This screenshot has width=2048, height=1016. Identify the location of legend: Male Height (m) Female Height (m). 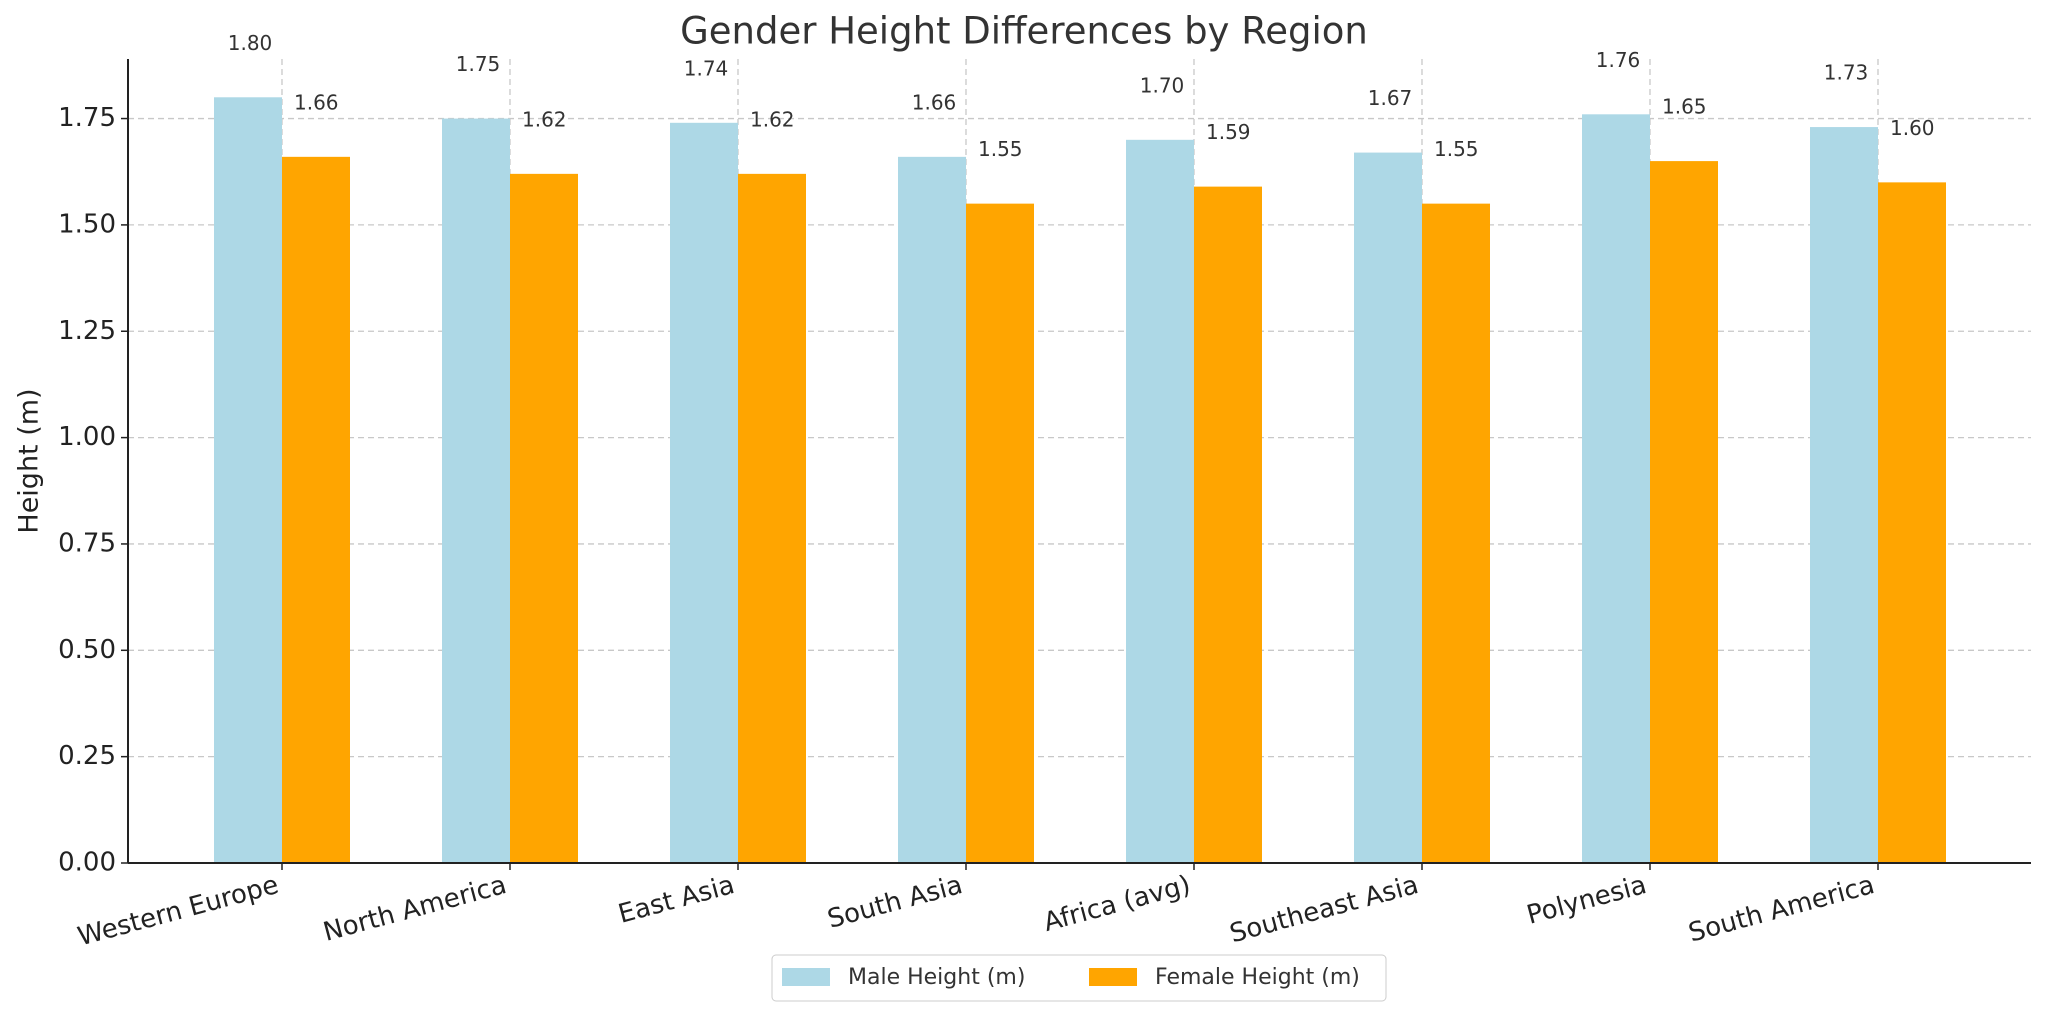
(1079, 978).